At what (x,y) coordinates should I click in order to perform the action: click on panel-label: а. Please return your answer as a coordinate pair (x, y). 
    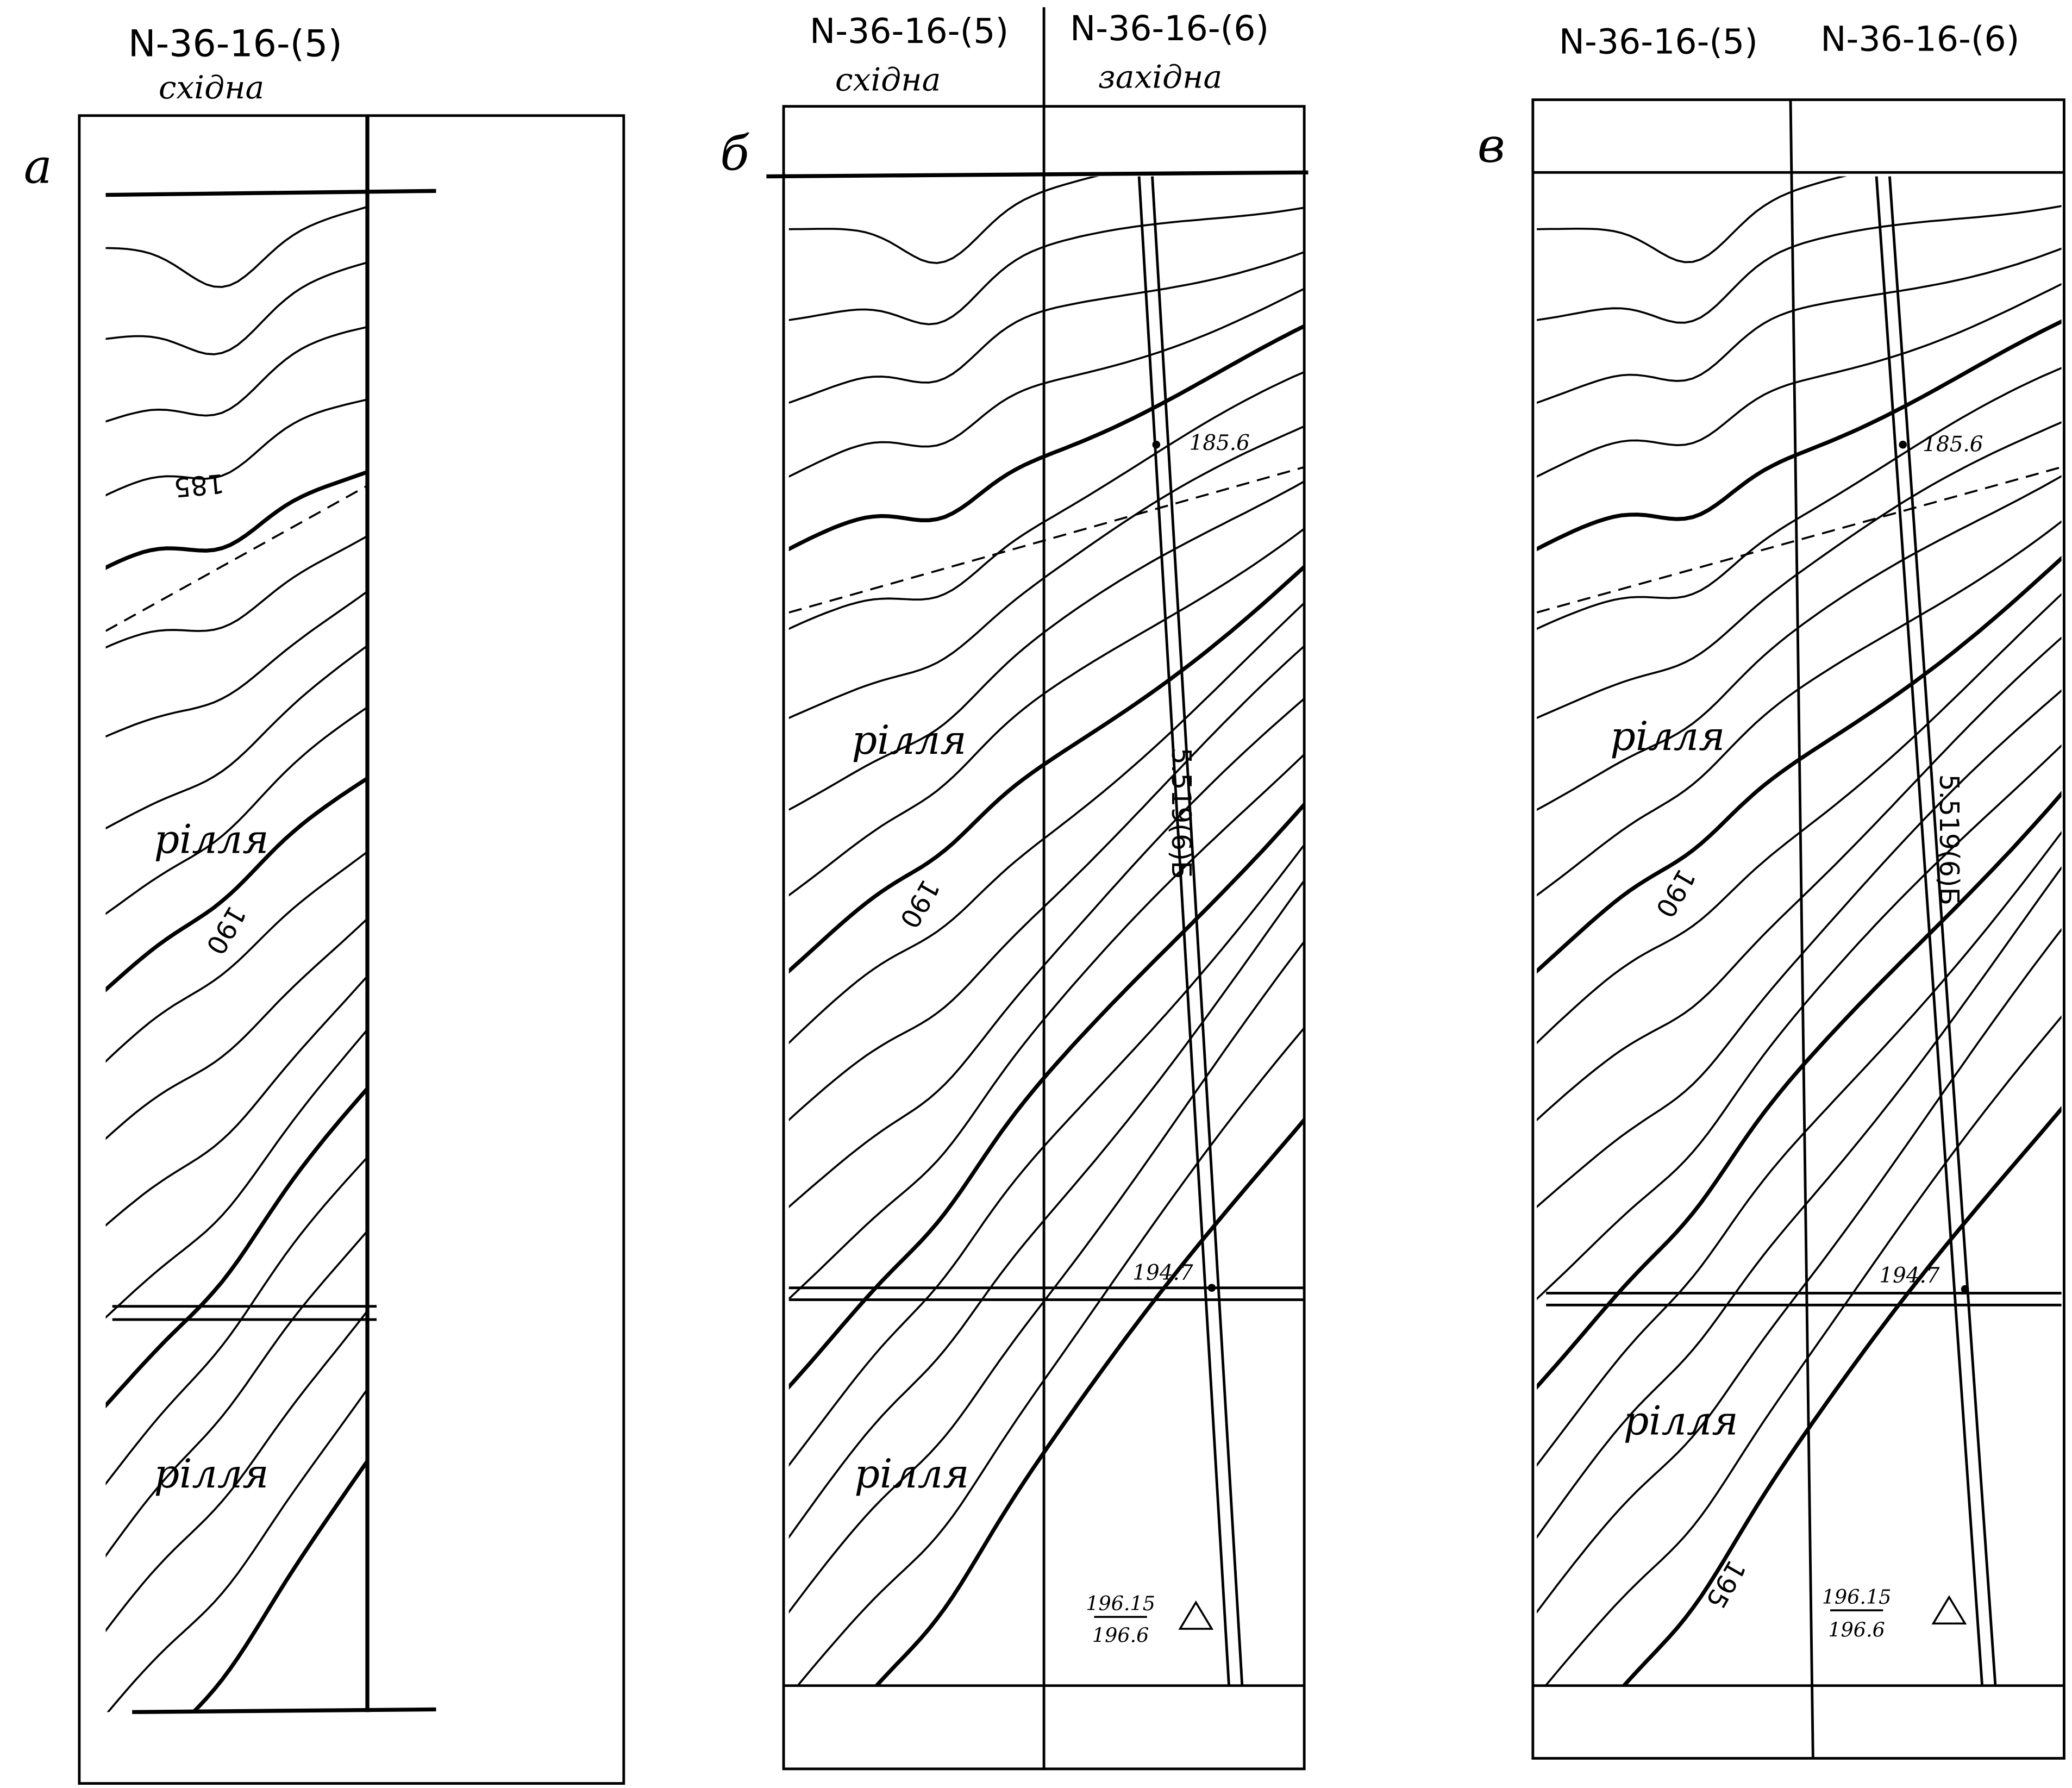
    Looking at the image, I should click on (38, 167).